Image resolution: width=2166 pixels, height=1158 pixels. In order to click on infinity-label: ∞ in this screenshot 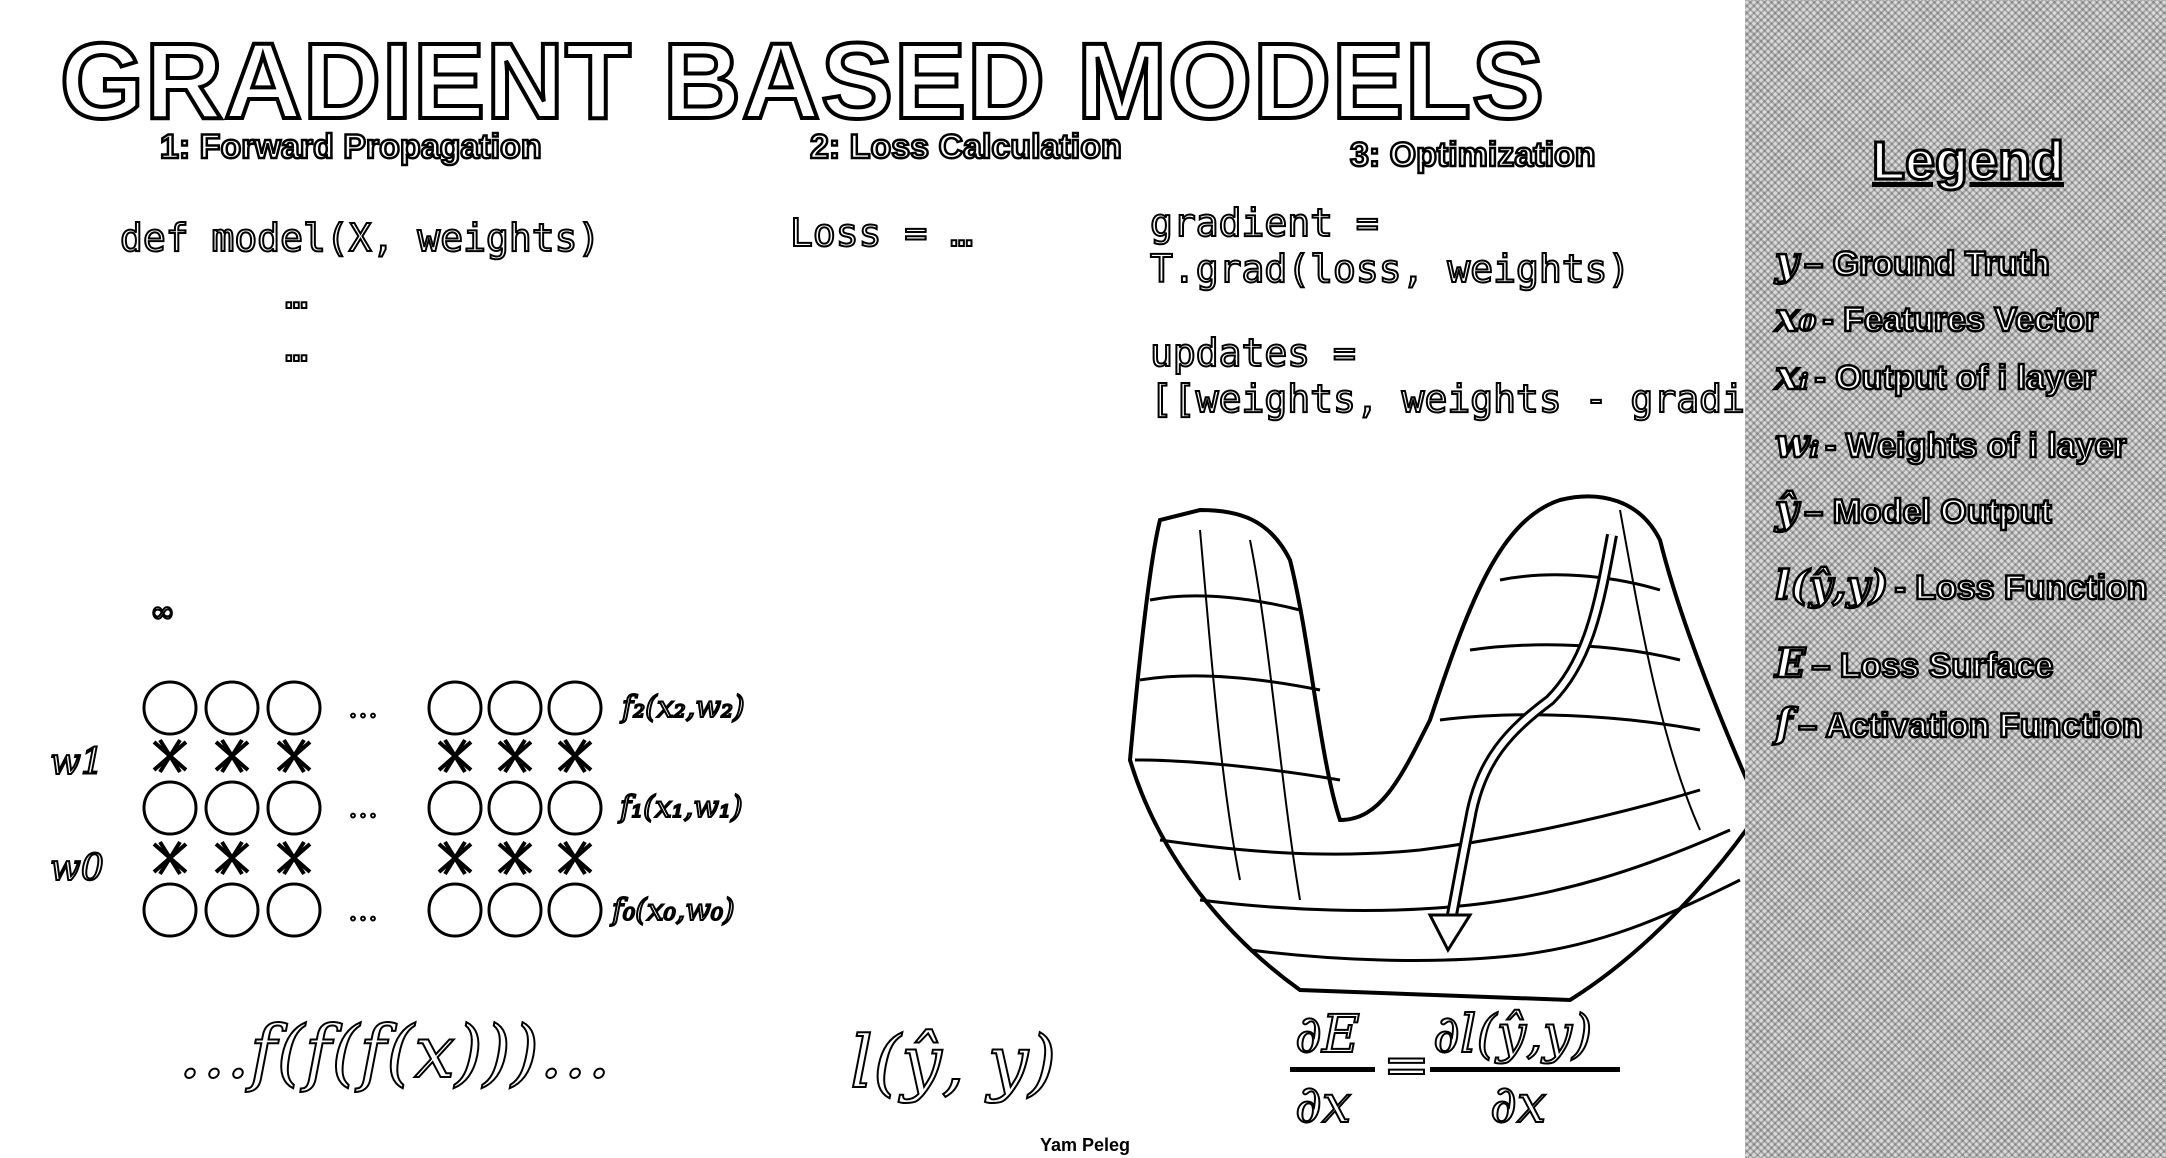, I will do `click(162, 612)`.